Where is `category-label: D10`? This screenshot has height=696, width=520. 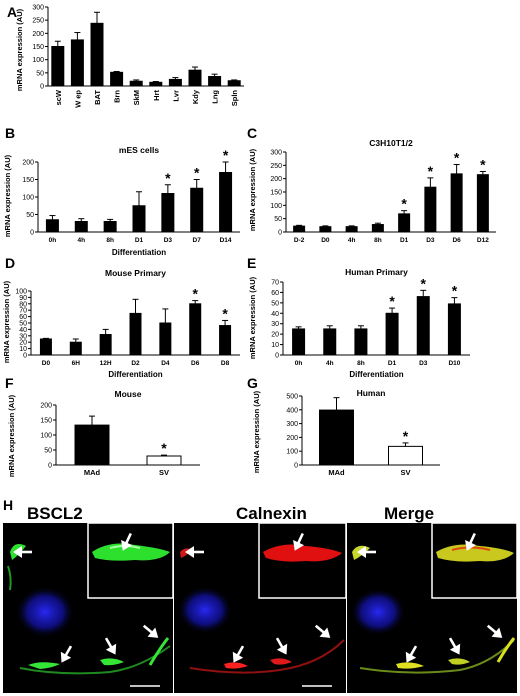 category-label: D10 is located at coordinates (454, 363).